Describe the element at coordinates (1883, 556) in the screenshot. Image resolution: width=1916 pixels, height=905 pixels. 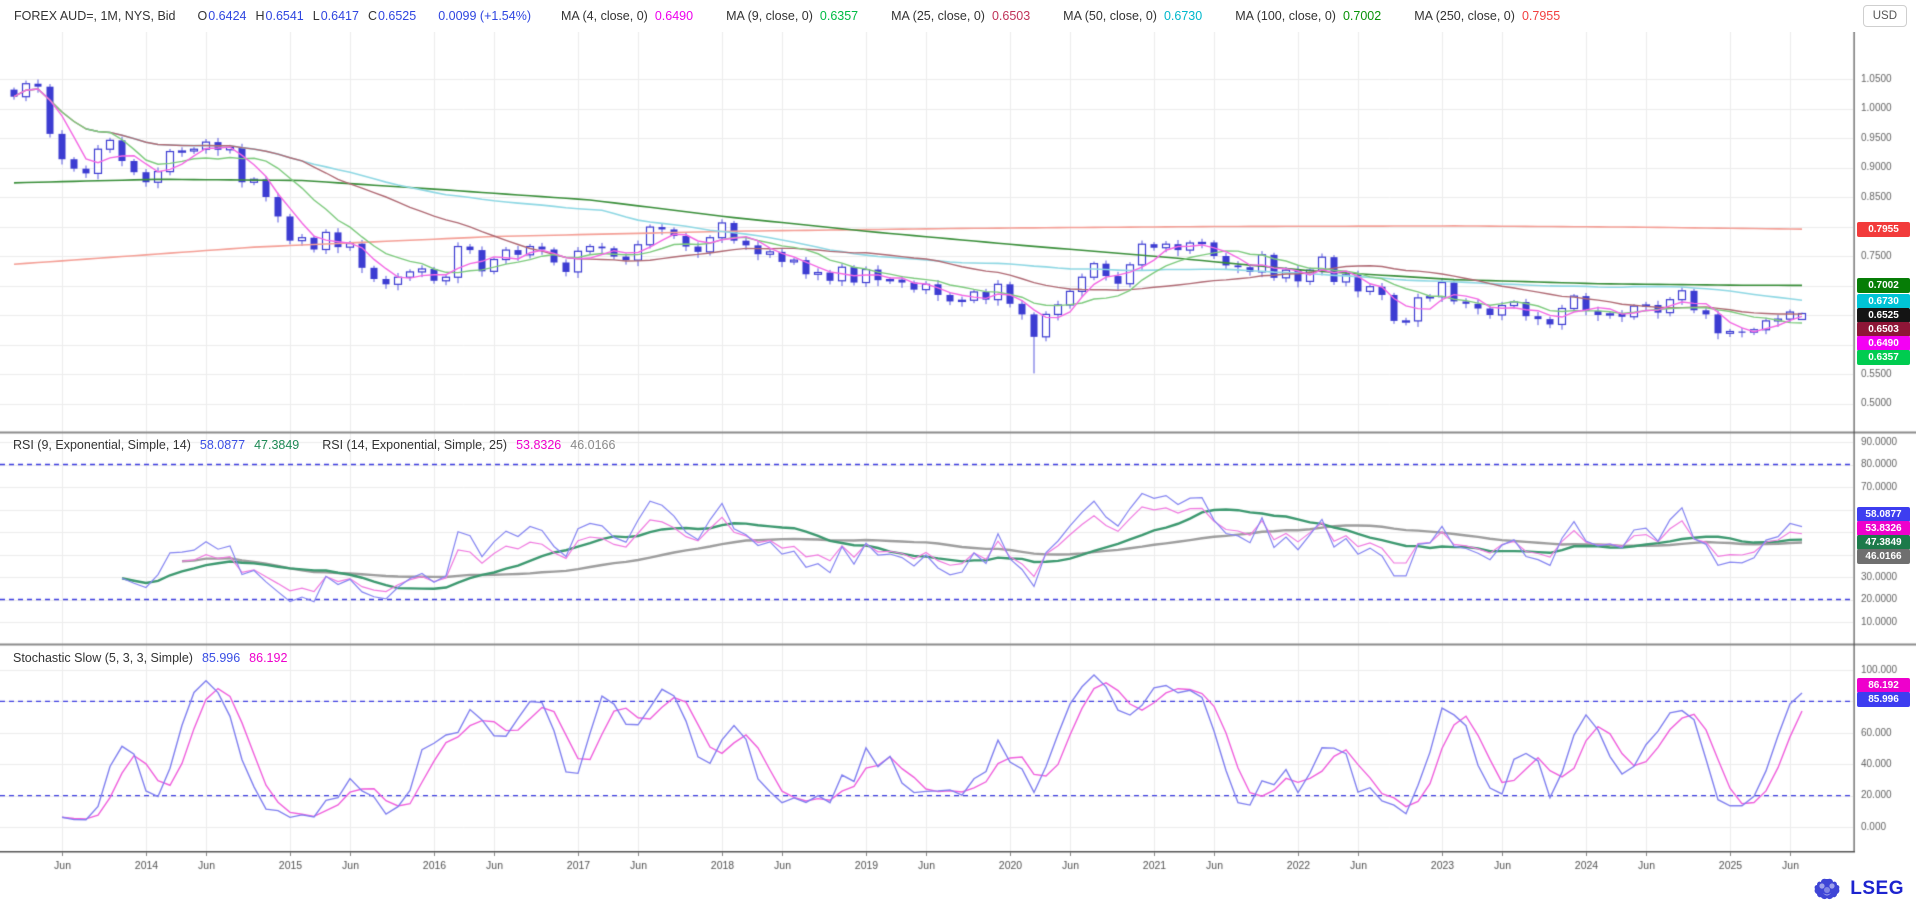
I see `rsi-badge-46.0166: 46.0166` at that location.